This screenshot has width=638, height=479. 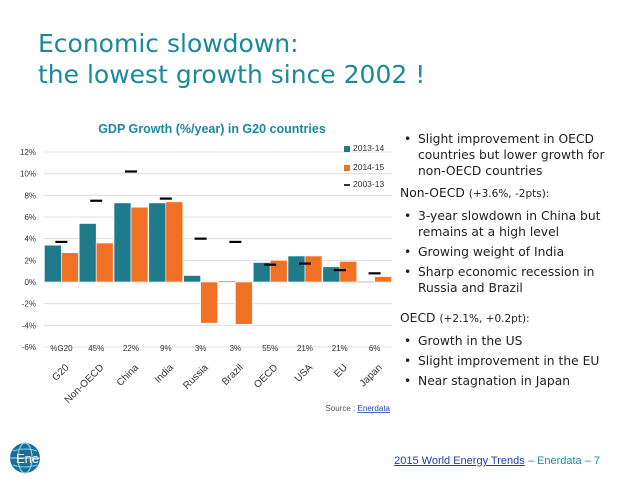 I want to click on oecd-item: • Near stagnation in Japan, so click(x=516, y=381).